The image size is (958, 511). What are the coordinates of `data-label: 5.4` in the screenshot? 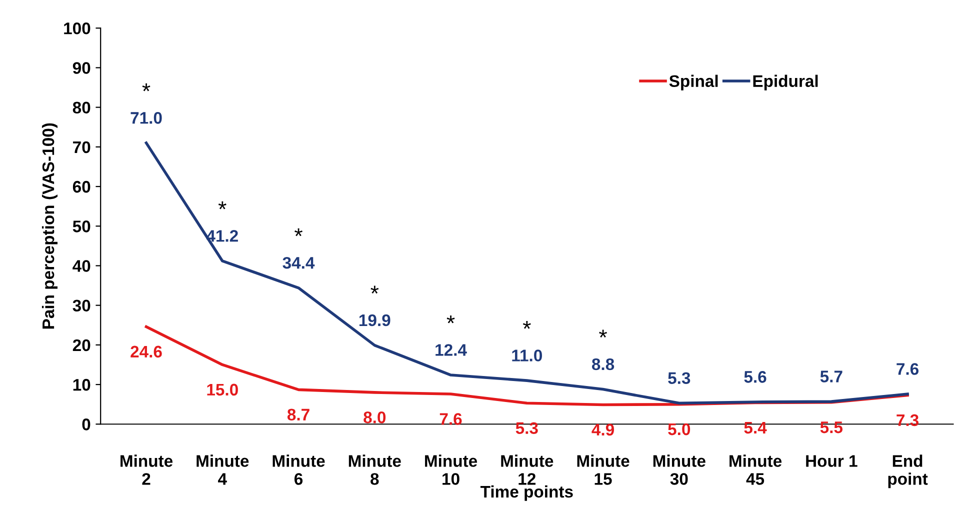 It's located at (755, 428).